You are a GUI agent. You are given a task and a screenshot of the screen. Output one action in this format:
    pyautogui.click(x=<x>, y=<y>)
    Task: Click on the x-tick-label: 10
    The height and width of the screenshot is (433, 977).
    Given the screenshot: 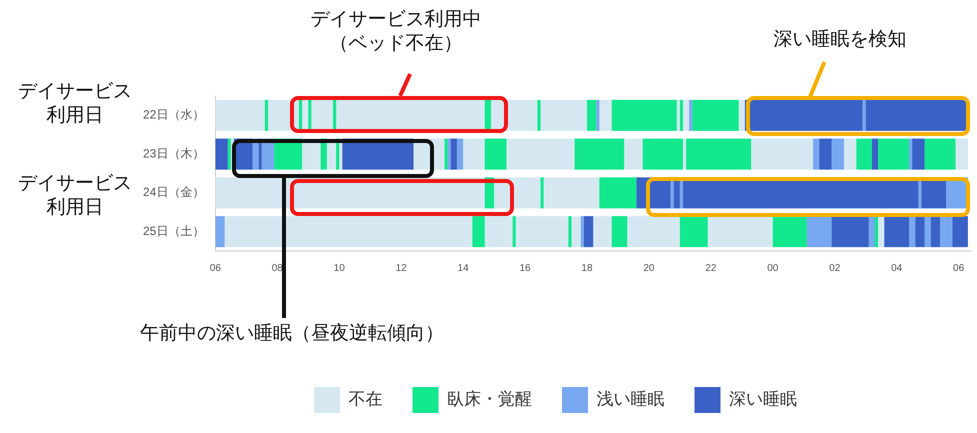 What is the action you would take?
    pyautogui.click(x=340, y=268)
    